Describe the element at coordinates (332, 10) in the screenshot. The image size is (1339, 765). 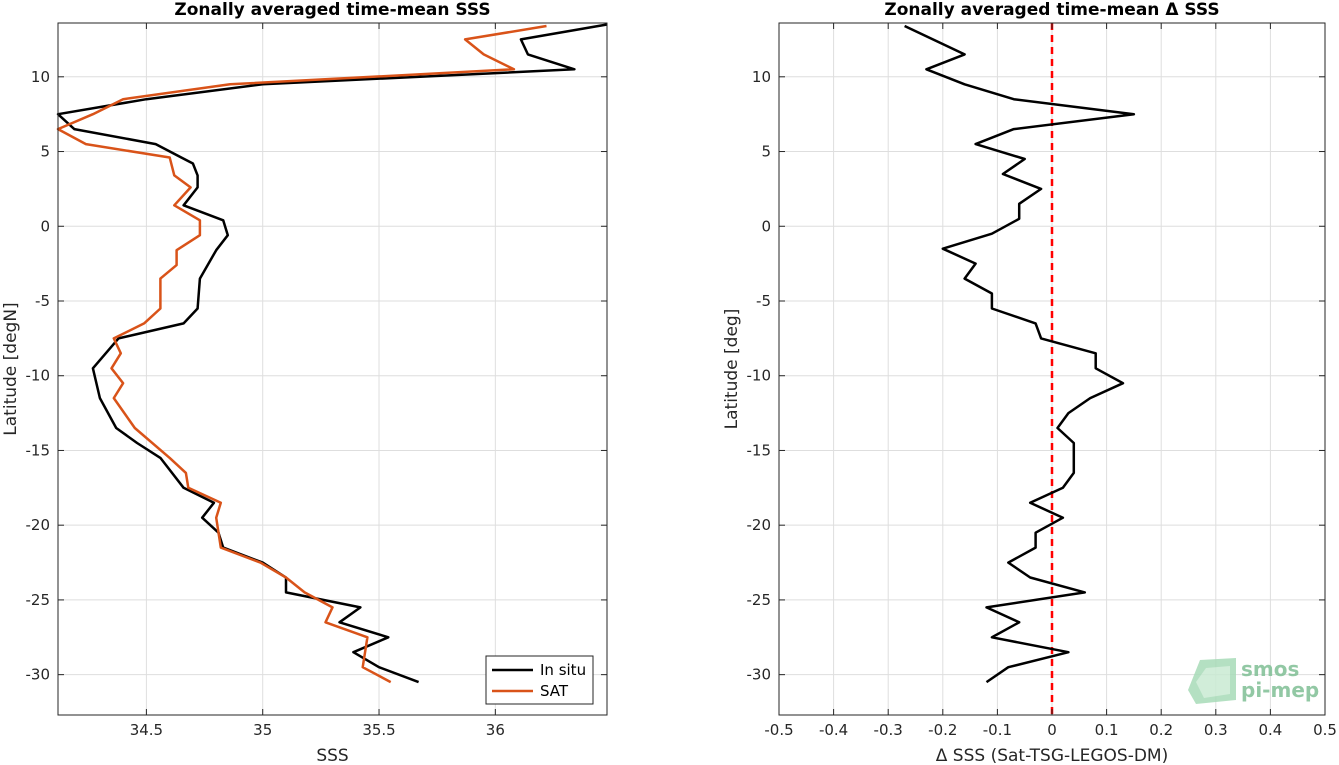
I see `left-chart-title: Zonally averaged time-mean SSS` at that location.